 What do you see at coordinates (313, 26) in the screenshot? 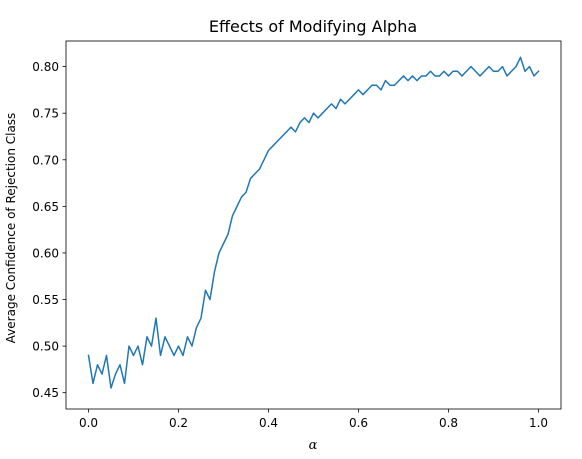
I see `chart-title: Effects of Modifying Alpha` at bounding box center [313, 26].